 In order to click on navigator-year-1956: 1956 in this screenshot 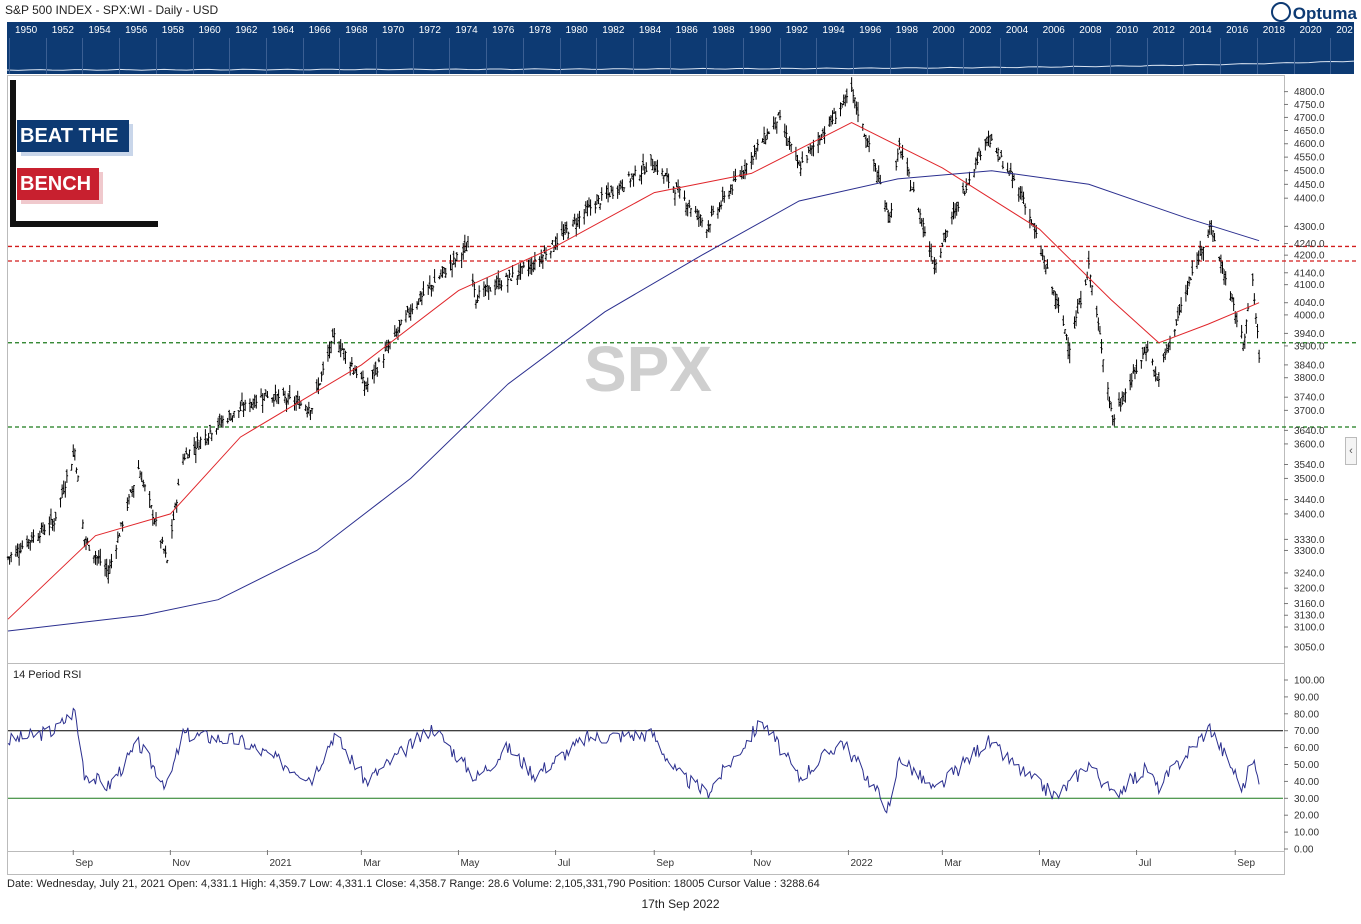, I will do `click(136, 30)`.